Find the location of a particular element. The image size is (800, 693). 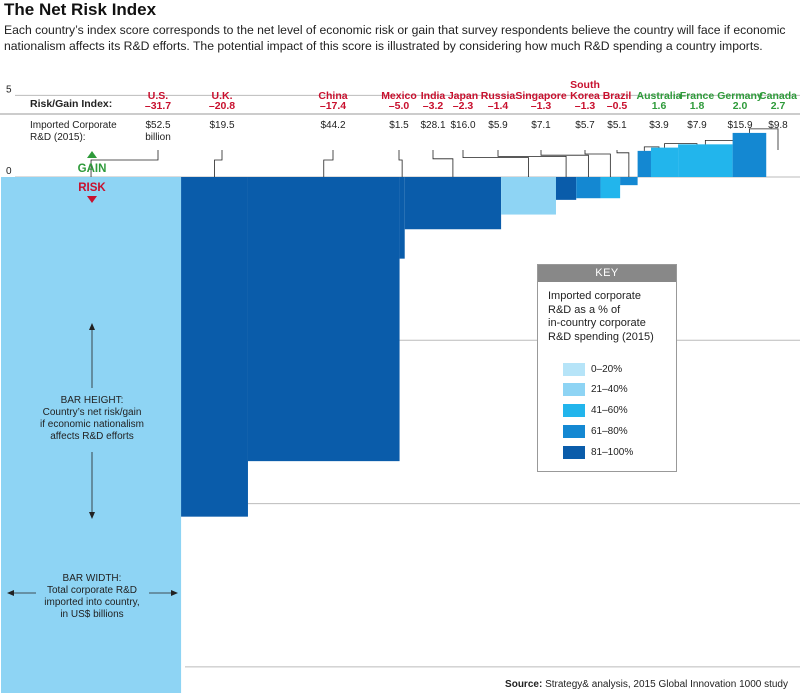

legend-label: 81–100% is located at coordinates (612, 452).